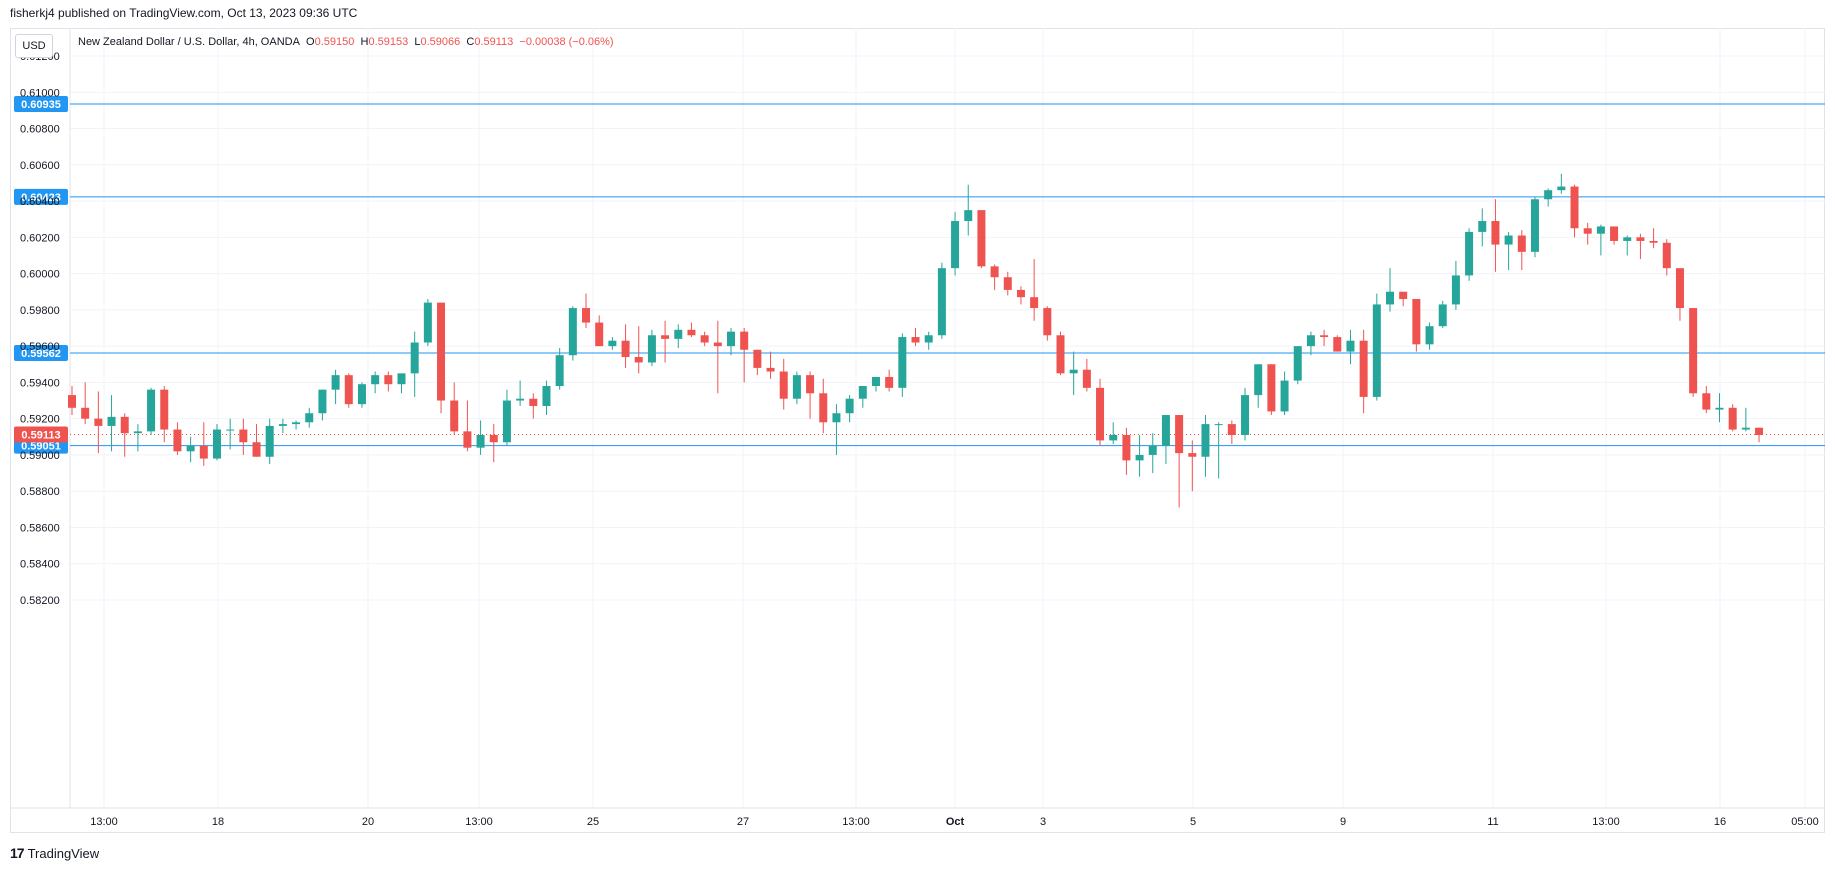  Describe the element at coordinates (41, 353) in the screenshot. I see `hline-price-tag` at that location.